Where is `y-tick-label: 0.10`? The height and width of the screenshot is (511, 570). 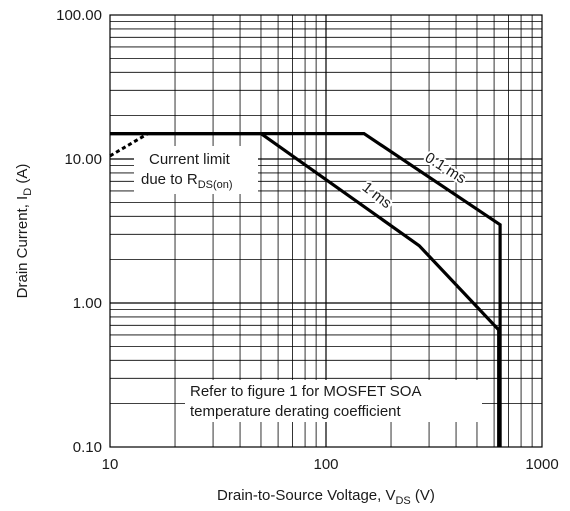 y-tick-label: 0.10 is located at coordinates (87, 447).